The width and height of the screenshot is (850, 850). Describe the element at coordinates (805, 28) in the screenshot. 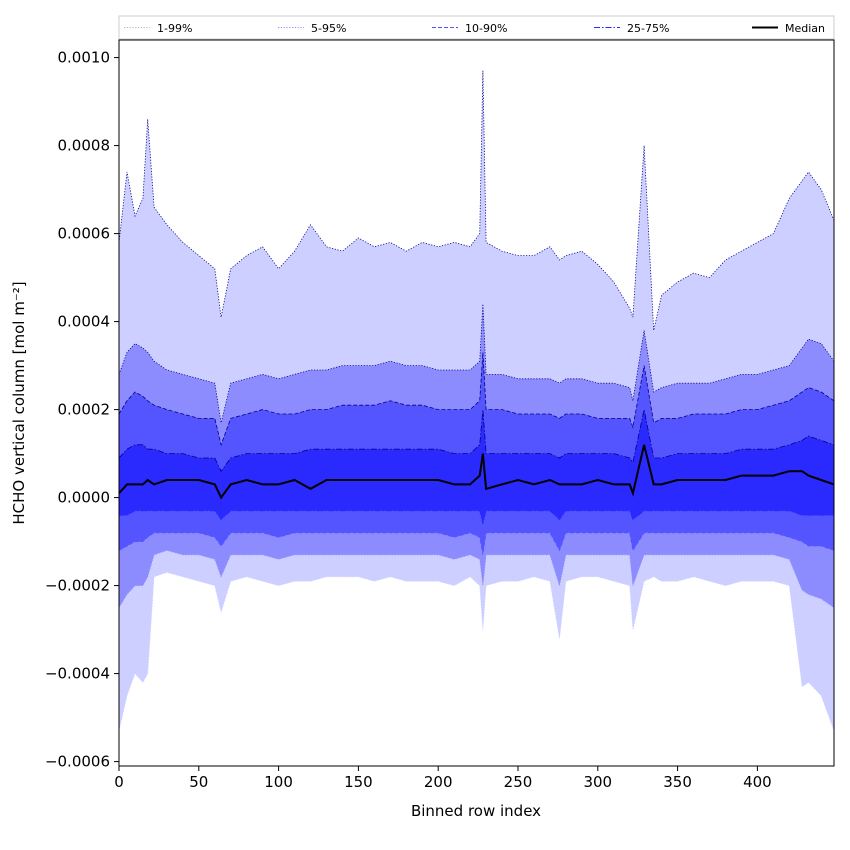

I see `legend-label: Median` at that location.